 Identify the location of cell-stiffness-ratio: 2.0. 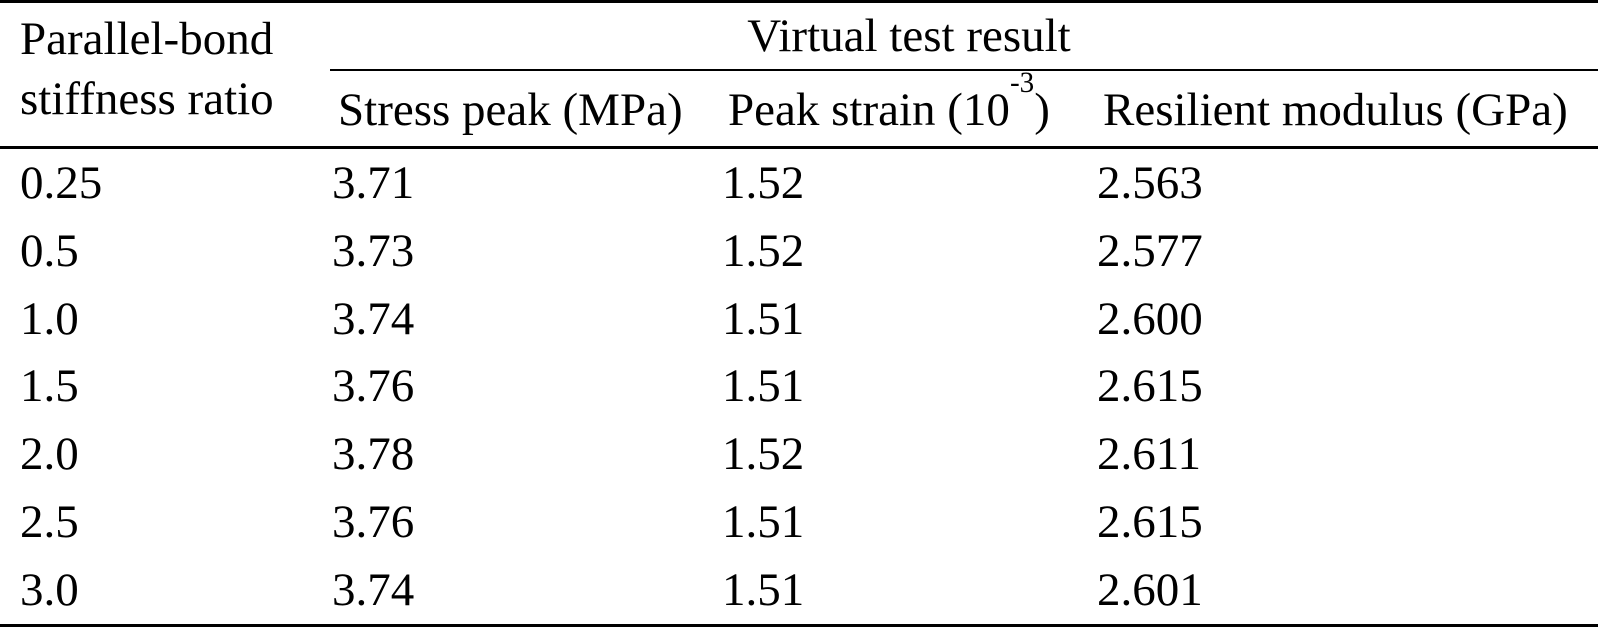
(49, 454).